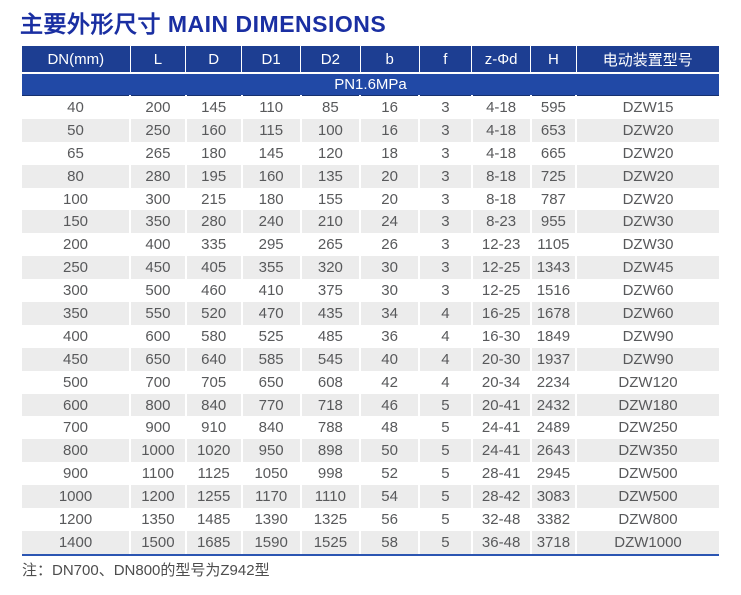 This screenshot has width=741, height=595. Describe the element at coordinates (500, 474) in the screenshot. I see `table-cell: 28-41` at that location.